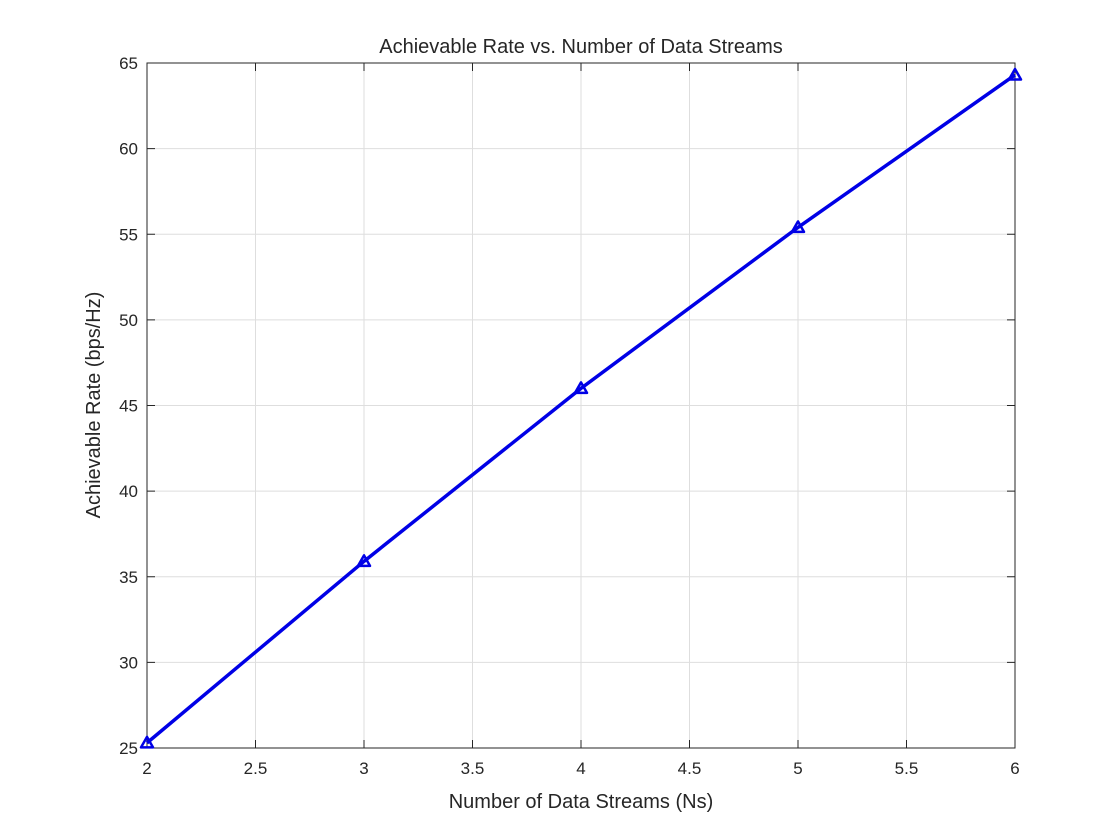 Image resolution: width=1120 pixels, height=840 pixels. I want to click on y-tick-label: 65, so click(128, 63).